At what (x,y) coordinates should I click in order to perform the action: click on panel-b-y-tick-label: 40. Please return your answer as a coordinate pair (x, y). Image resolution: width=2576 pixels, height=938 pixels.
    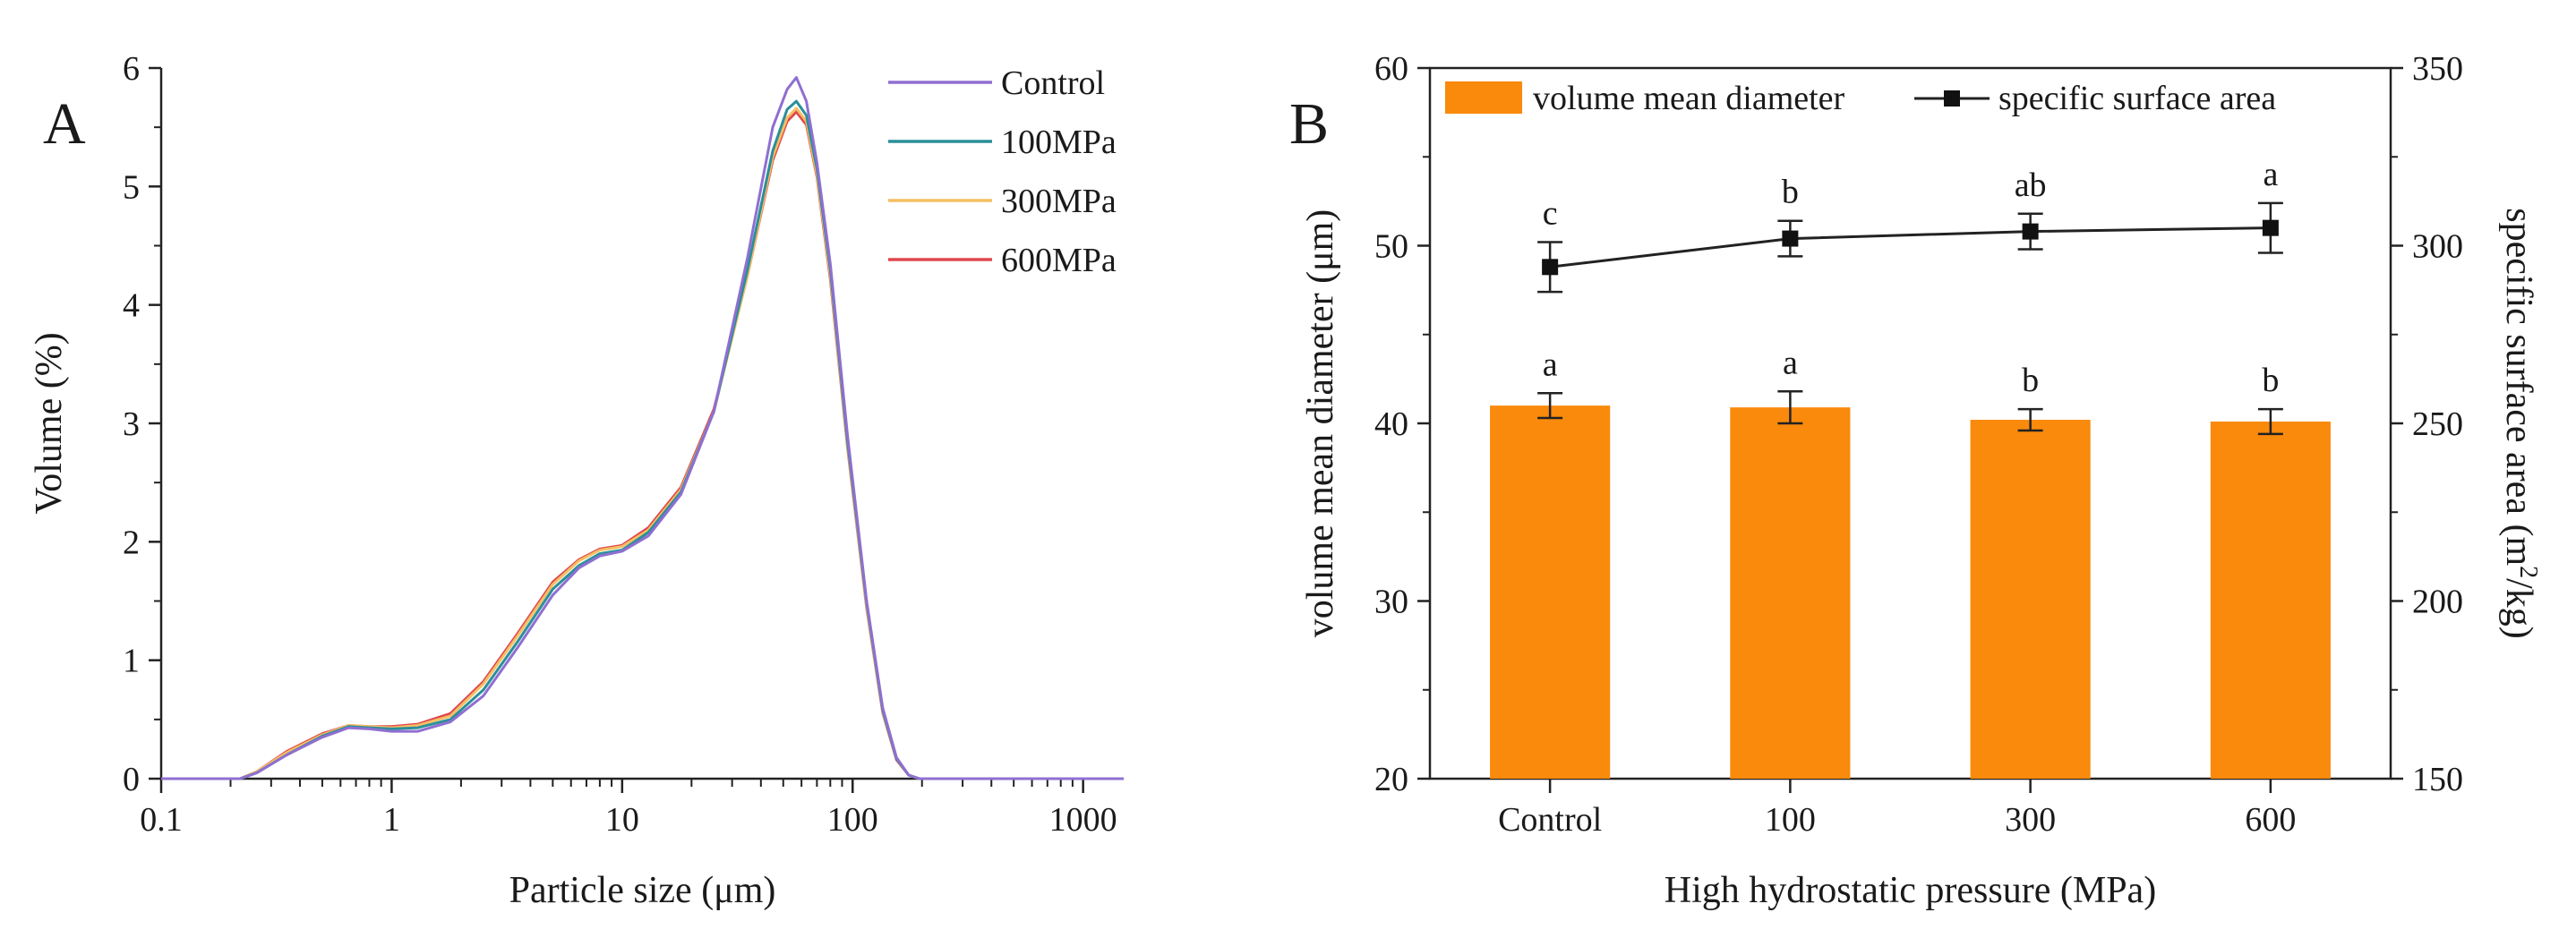
    Looking at the image, I should click on (1391, 424).